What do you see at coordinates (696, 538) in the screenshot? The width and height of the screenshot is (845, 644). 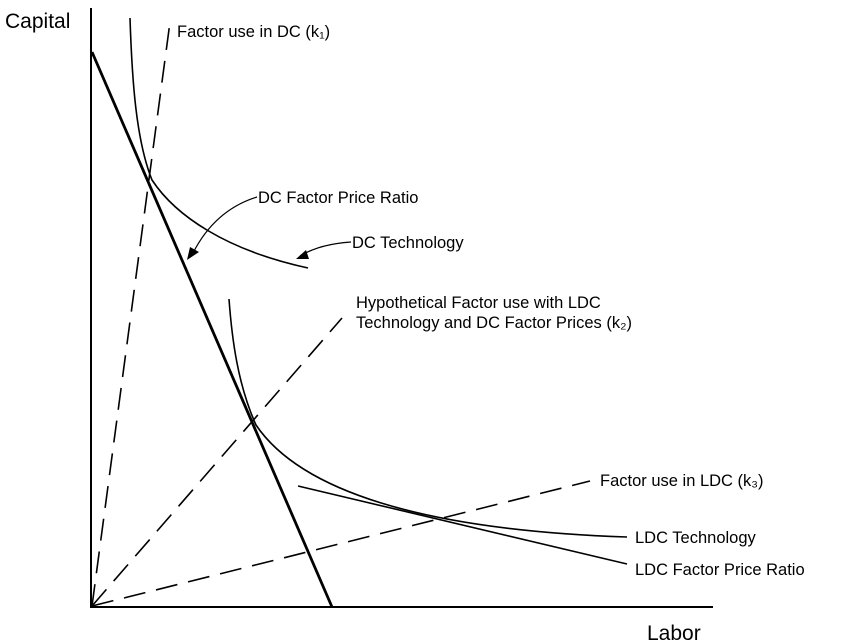 I see `ldc-technology-label: LDC Technology` at bounding box center [696, 538].